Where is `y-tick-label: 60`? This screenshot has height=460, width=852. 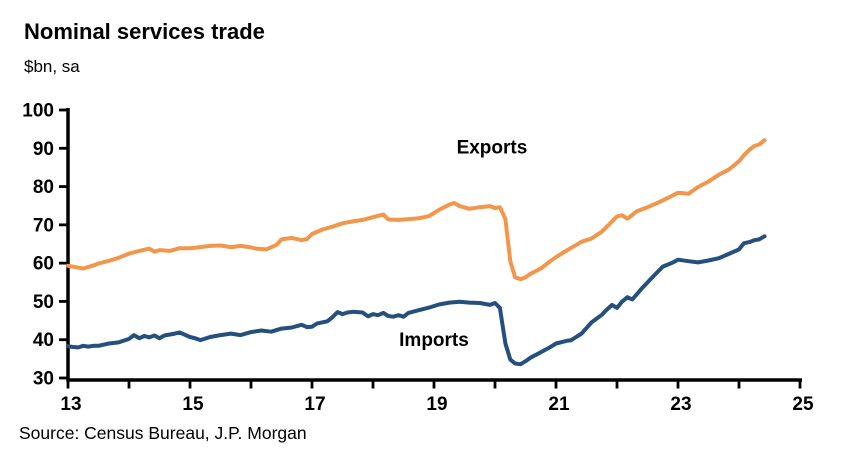
y-tick-label: 60 is located at coordinates (43, 264).